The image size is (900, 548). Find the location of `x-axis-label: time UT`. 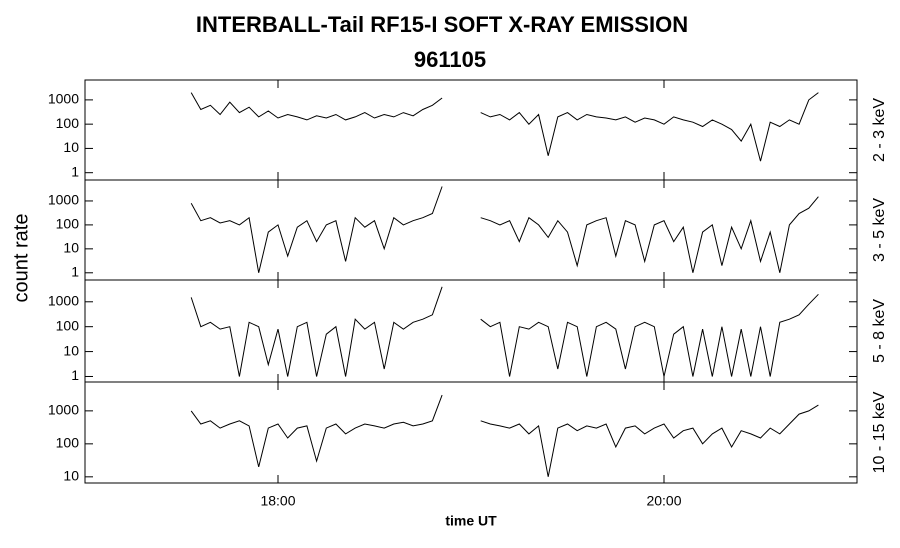

x-axis-label: time UT is located at coordinates (471, 521).